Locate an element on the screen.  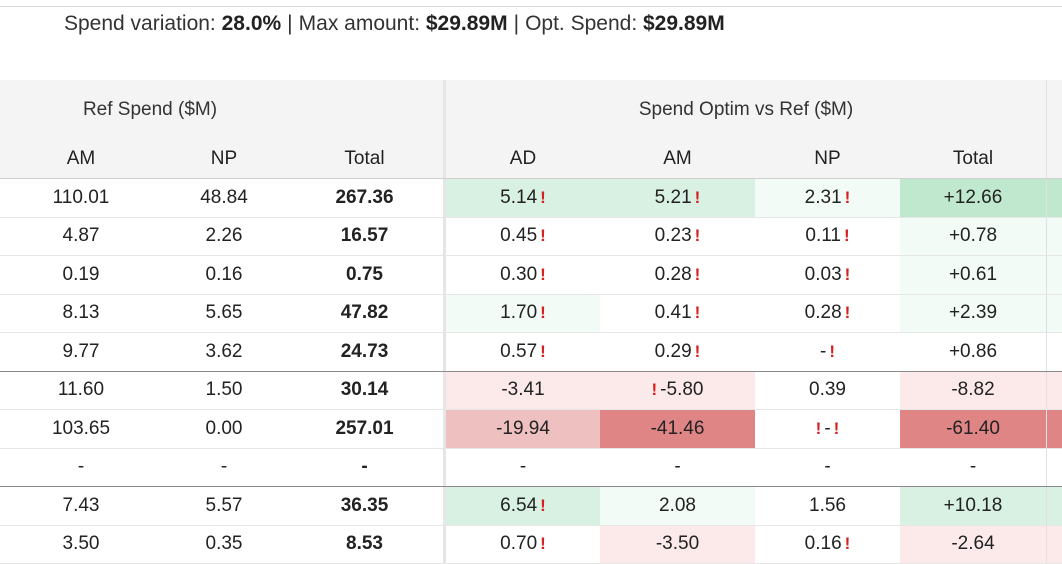
cell-ref-am: 7.43 is located at coordinates (81, 506).